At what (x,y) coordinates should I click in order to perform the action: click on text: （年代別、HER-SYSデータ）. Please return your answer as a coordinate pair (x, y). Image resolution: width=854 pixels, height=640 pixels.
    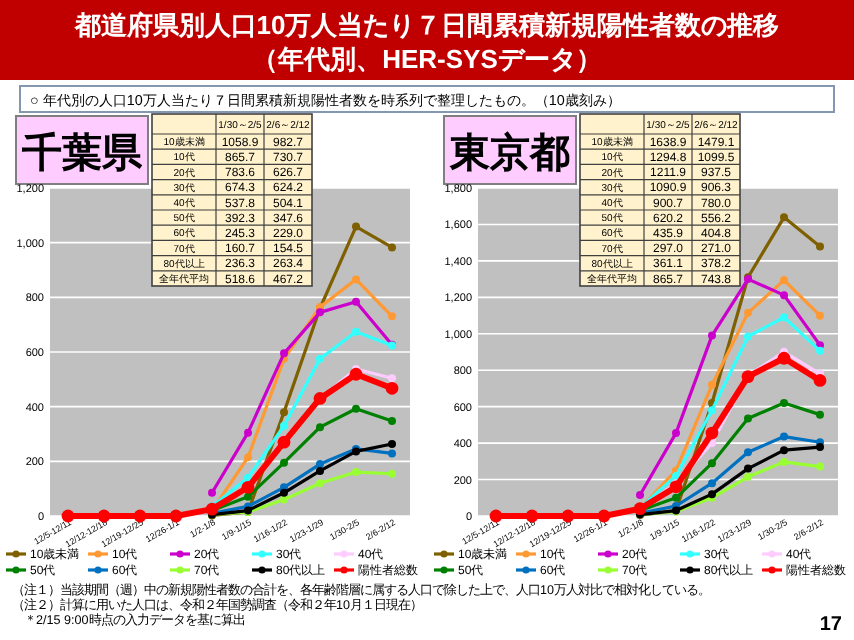
    Looking at the image, I should click on (427, 59).